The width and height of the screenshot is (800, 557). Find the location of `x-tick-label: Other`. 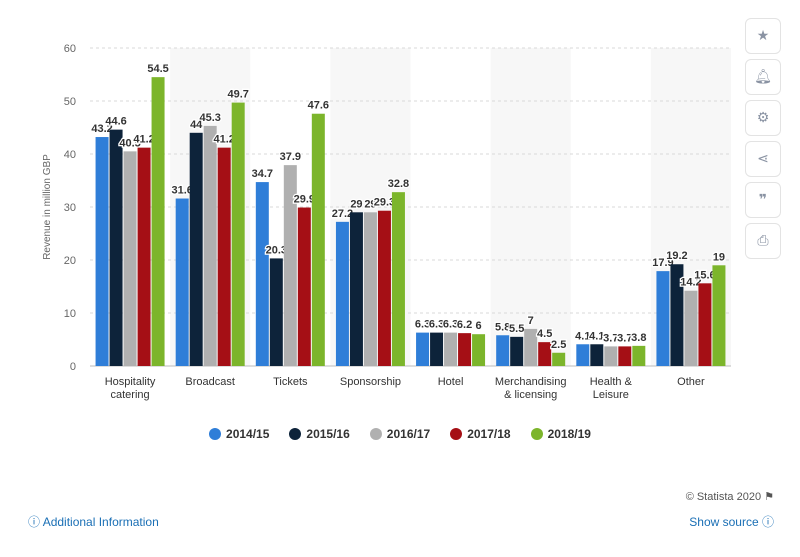

x-tick-label: Other is located at coordinates (691, 382).